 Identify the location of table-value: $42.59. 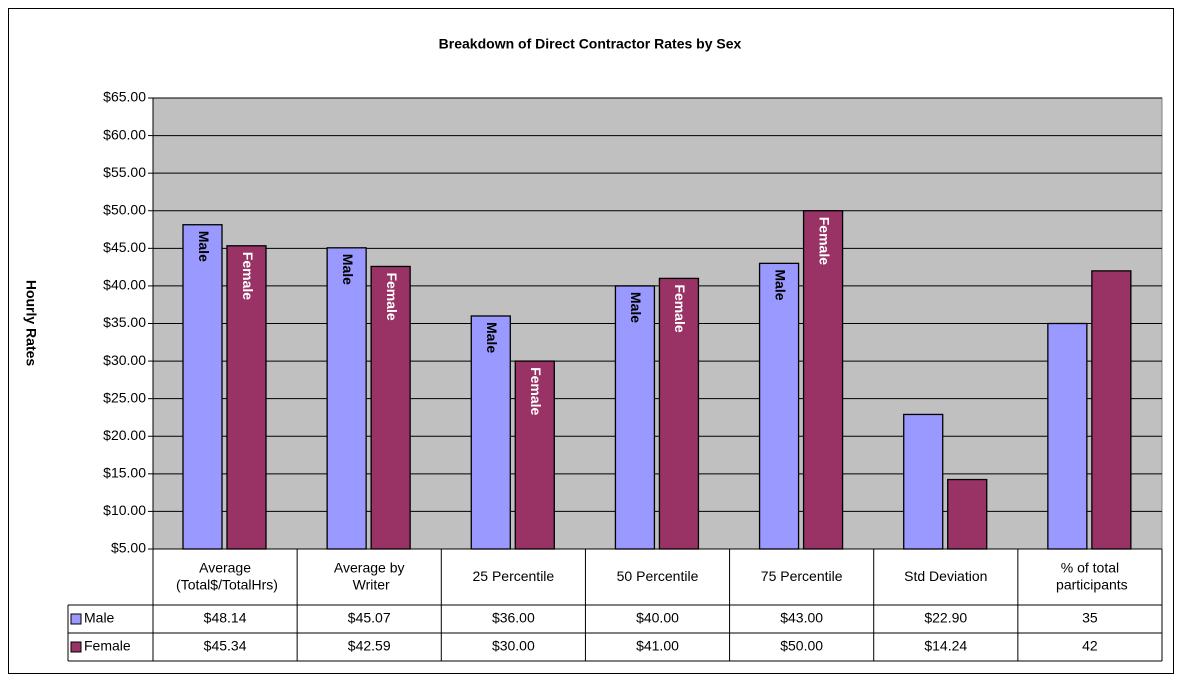
(369, 646).